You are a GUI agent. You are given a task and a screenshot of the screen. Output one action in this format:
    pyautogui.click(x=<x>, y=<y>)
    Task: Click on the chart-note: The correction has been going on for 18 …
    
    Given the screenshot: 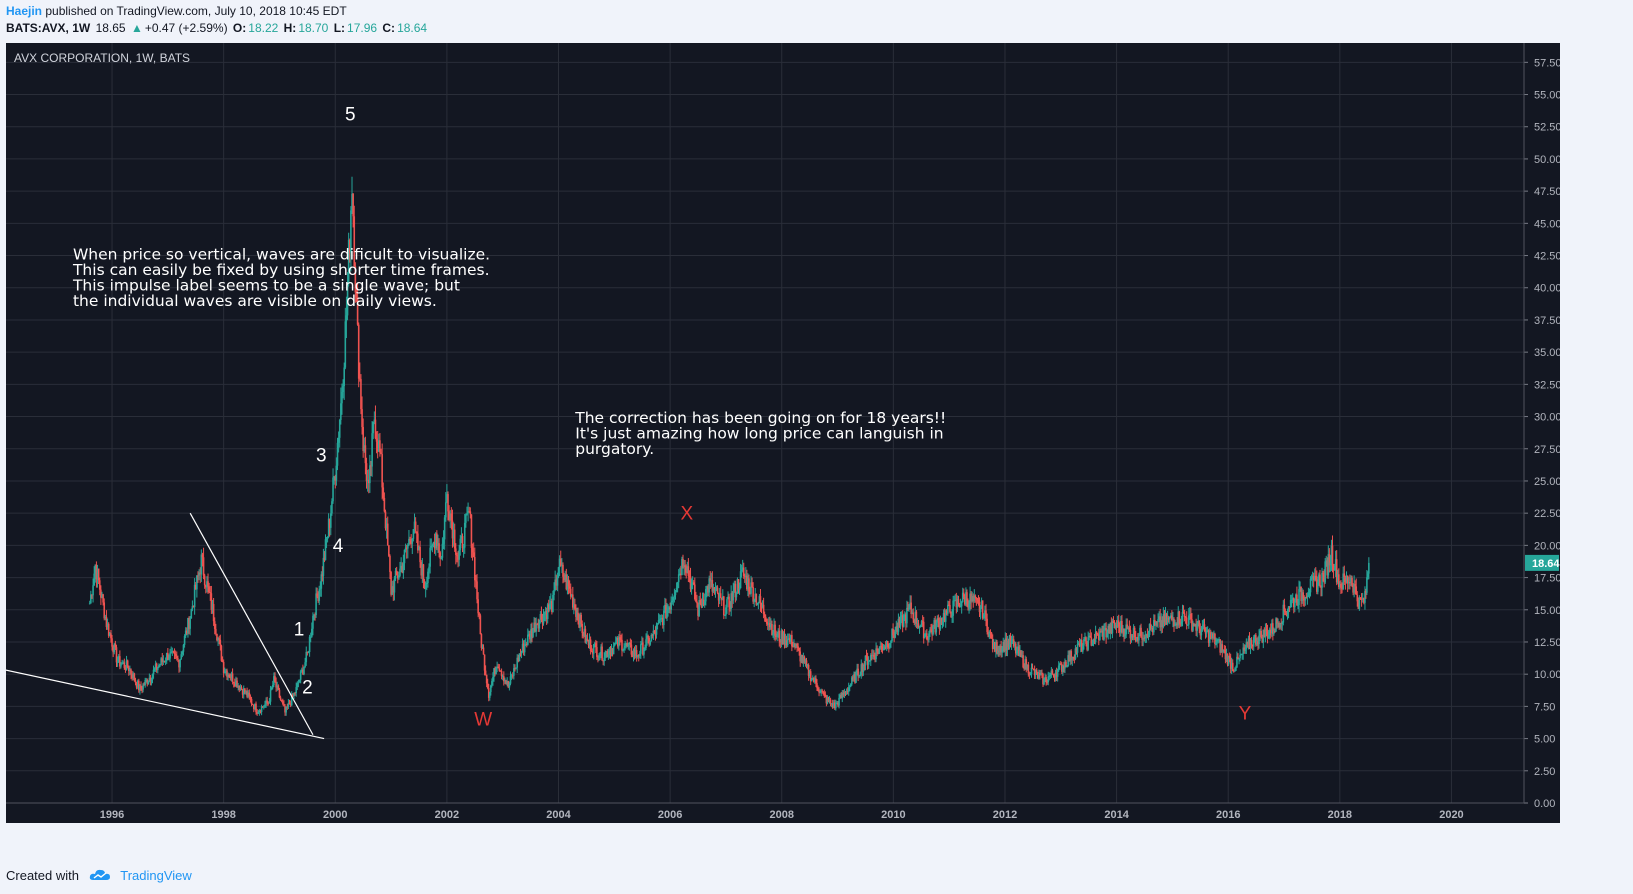 What is the action you would take?
    pyautogui.click(x=760, y=433)
    